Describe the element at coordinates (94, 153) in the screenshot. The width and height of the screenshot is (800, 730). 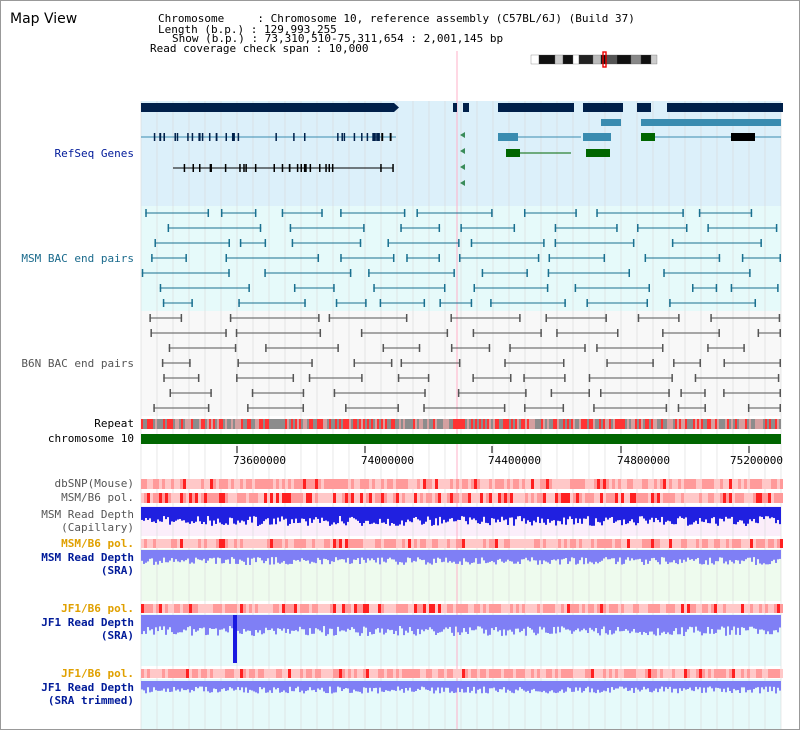
I see `track-label-refseq: RefSeq Genes` at that location.